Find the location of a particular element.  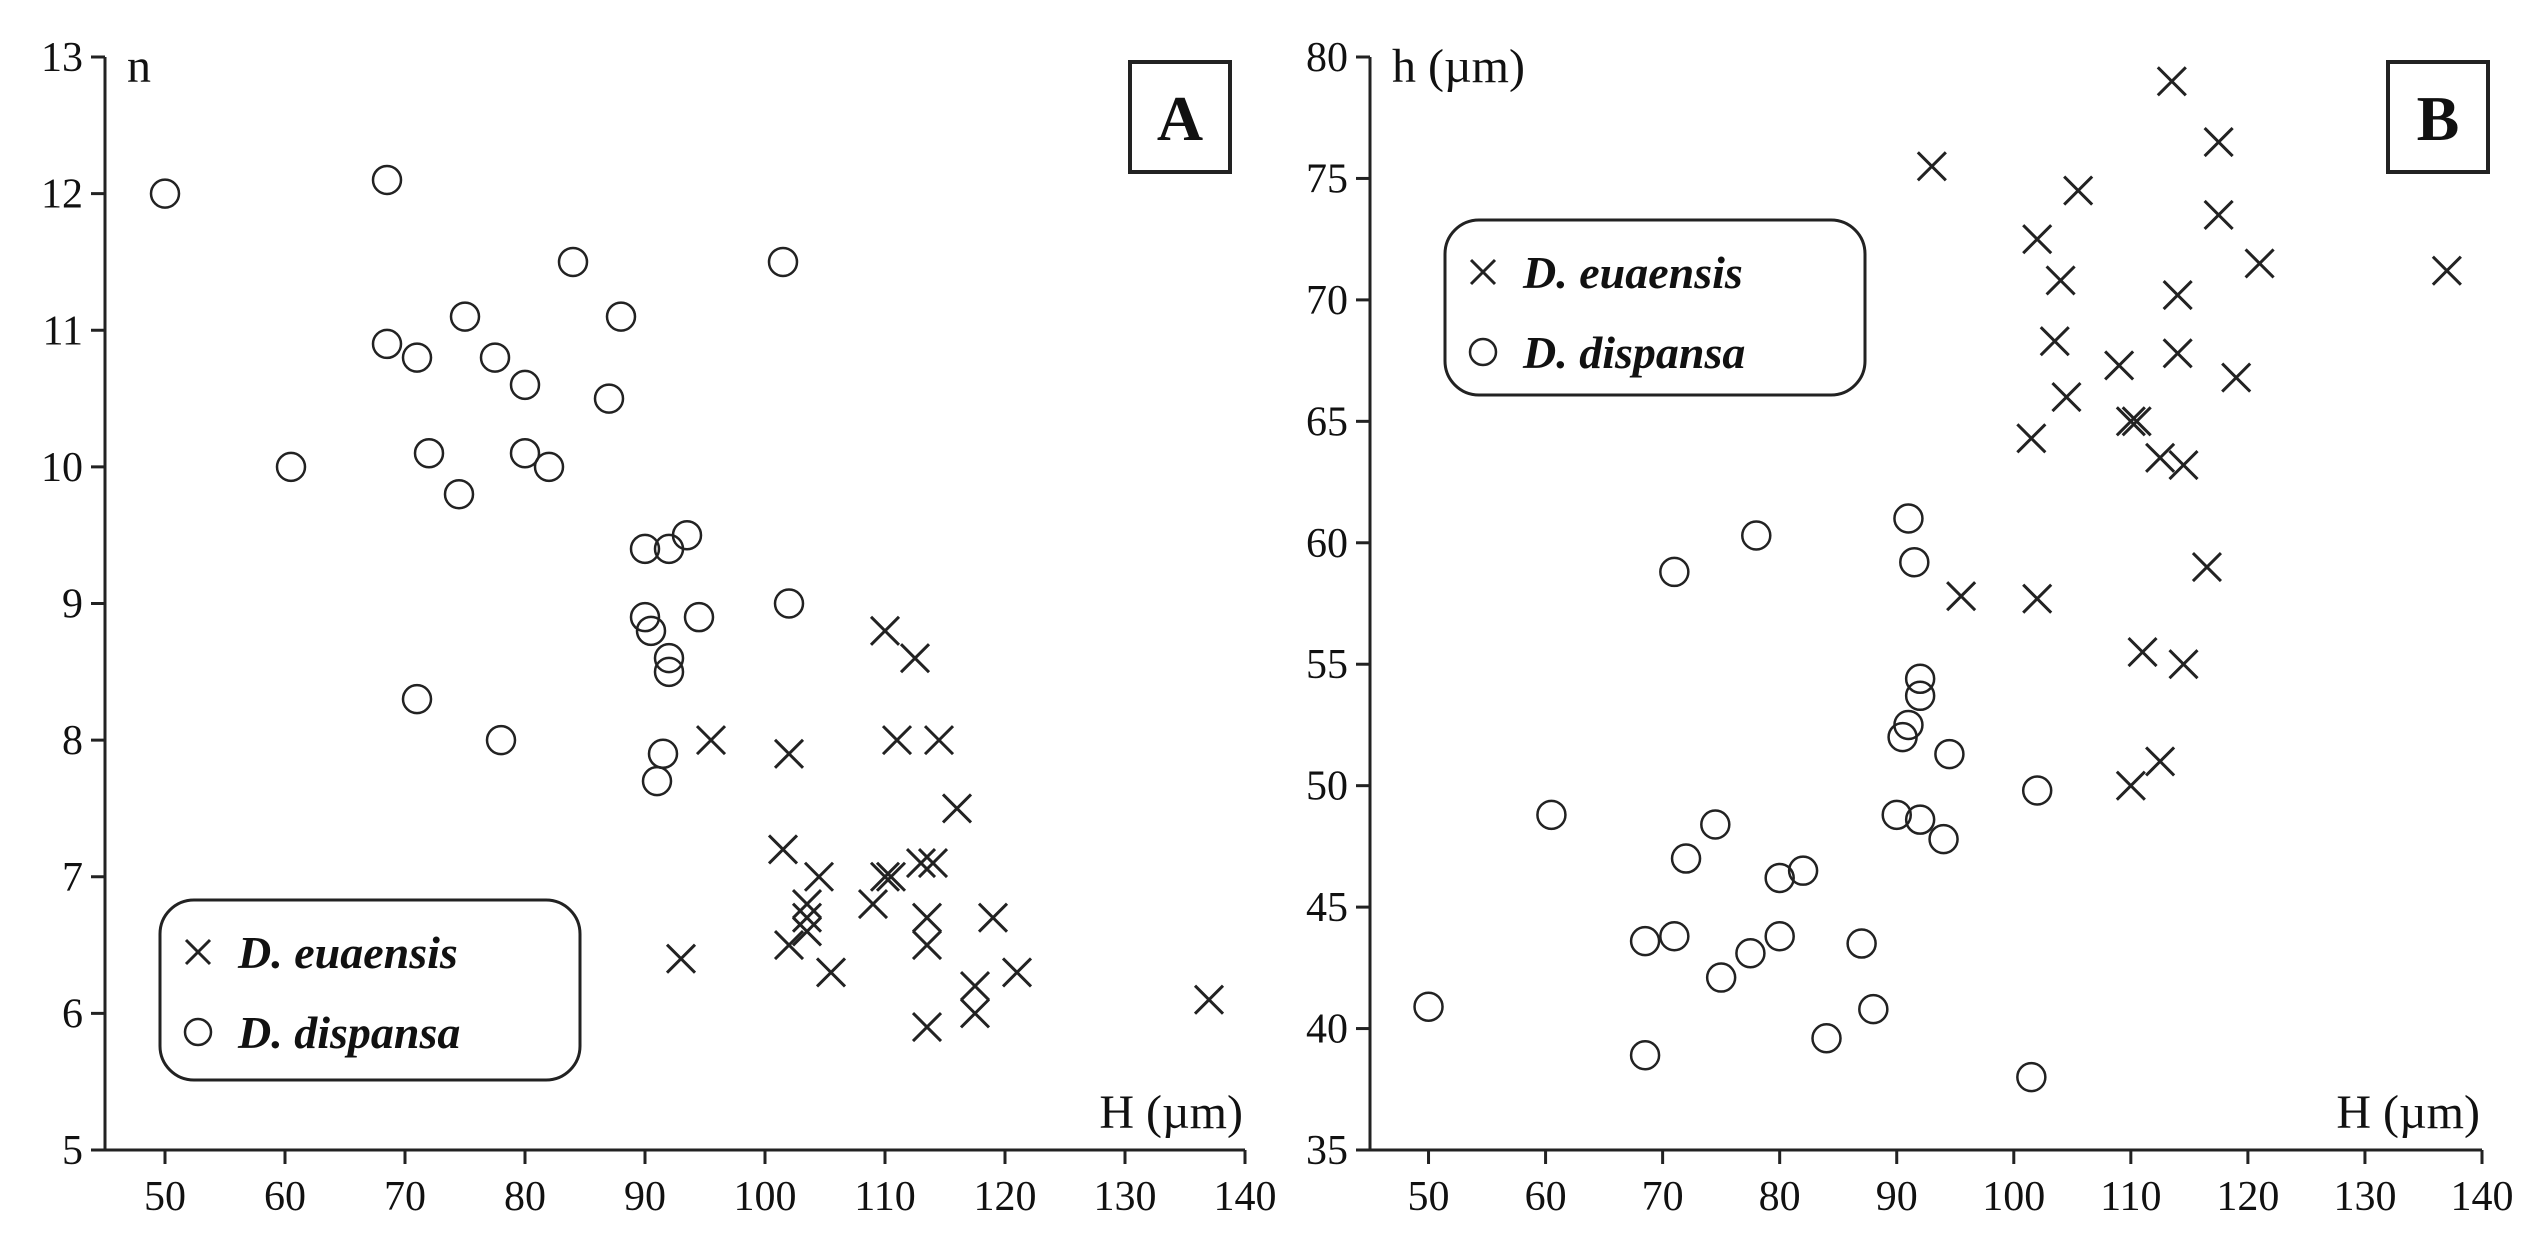

y-tick-label: 40 is located at coordinates (1327, 1030).